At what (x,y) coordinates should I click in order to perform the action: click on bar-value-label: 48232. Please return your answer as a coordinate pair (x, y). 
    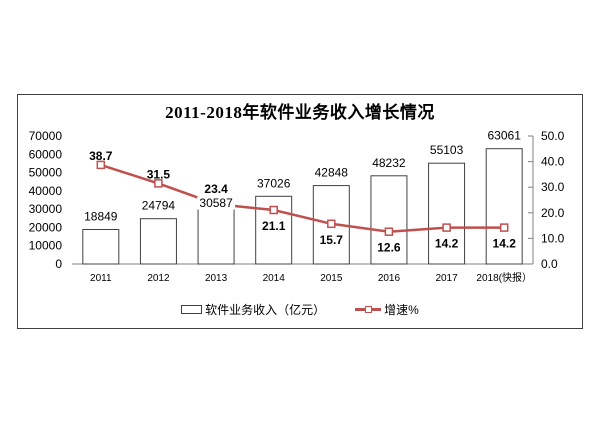
    Looking at the image, I should click on (389, 163).